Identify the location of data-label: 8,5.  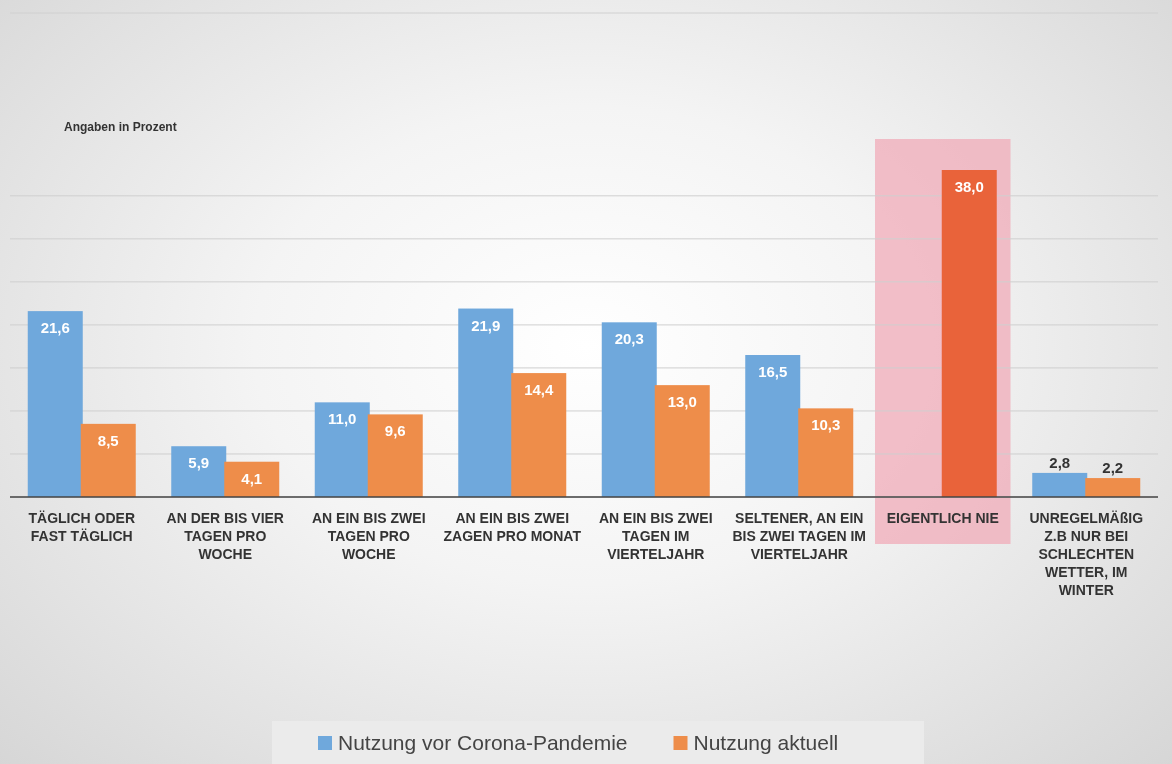
(108, 440).